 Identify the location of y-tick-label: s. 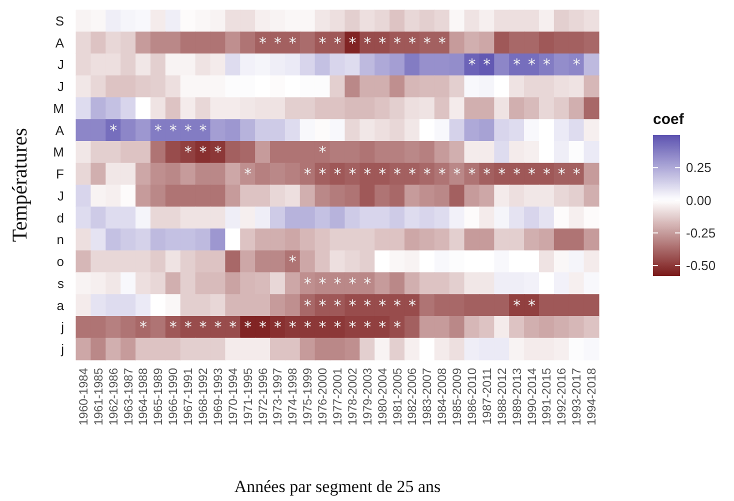
(61, 283).